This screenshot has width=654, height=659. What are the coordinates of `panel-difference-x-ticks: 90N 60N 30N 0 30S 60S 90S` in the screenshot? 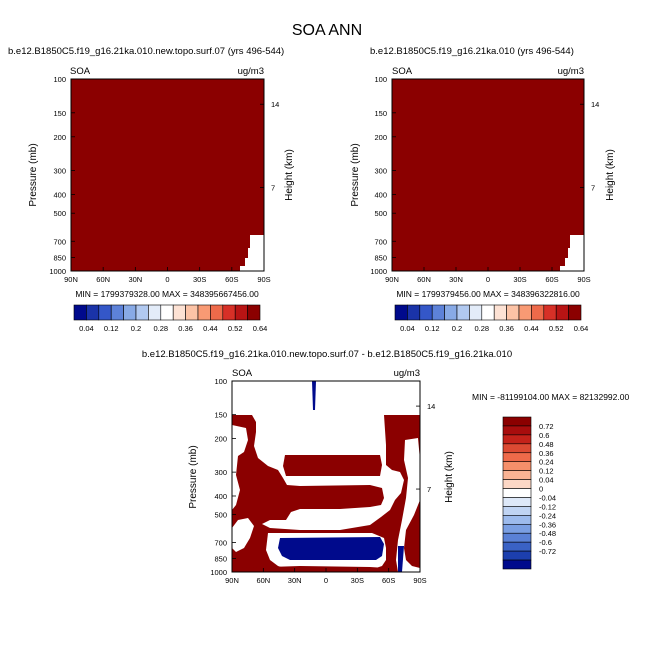 It's located at (326, 576).